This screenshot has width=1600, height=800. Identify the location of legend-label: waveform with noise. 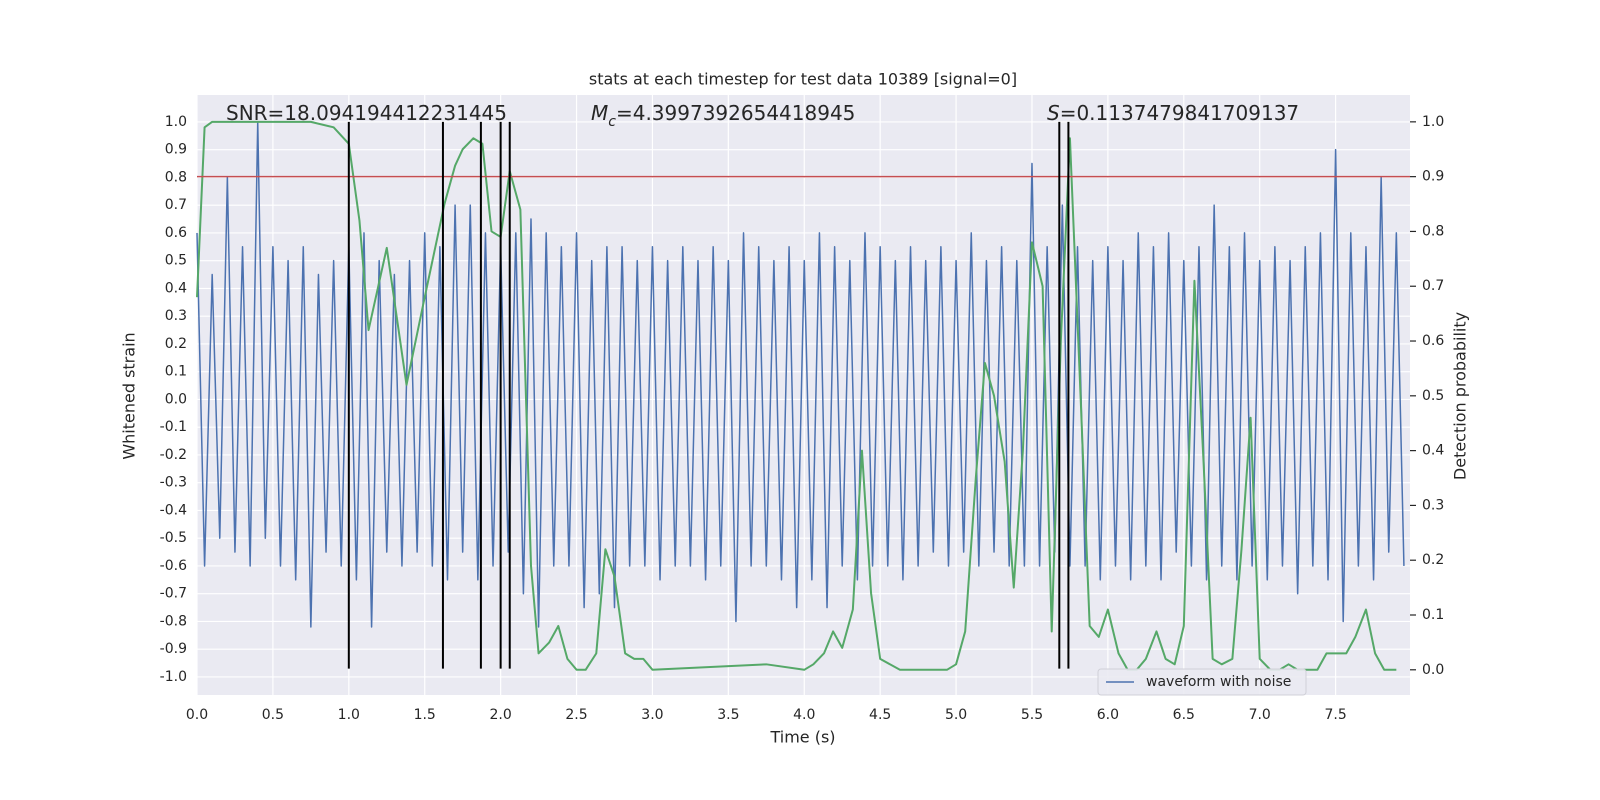
(1218, 682).